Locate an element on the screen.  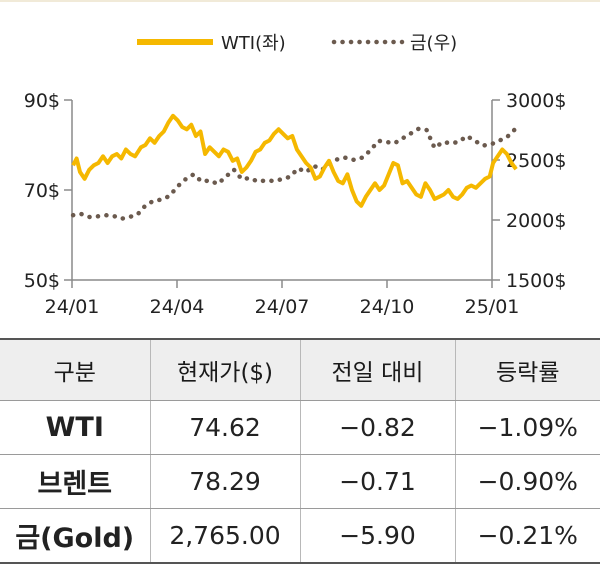
header-rate: 등락률 is located at coordinates (527, 369).